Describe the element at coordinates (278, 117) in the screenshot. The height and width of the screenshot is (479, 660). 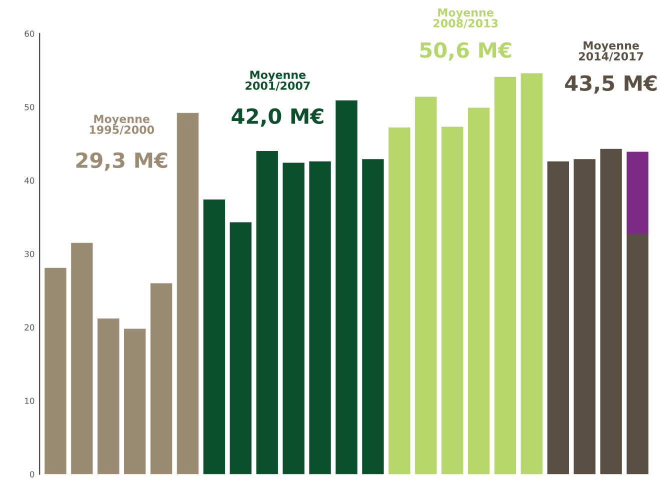
I see `annotation: 42,0 M€` at that location.